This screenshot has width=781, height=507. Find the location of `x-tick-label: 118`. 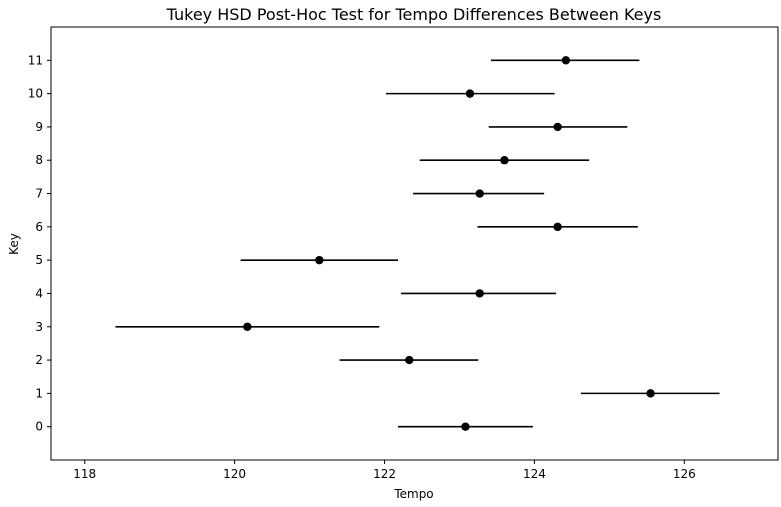

x-tick-label: 118 is located at coordinates (84, 474).